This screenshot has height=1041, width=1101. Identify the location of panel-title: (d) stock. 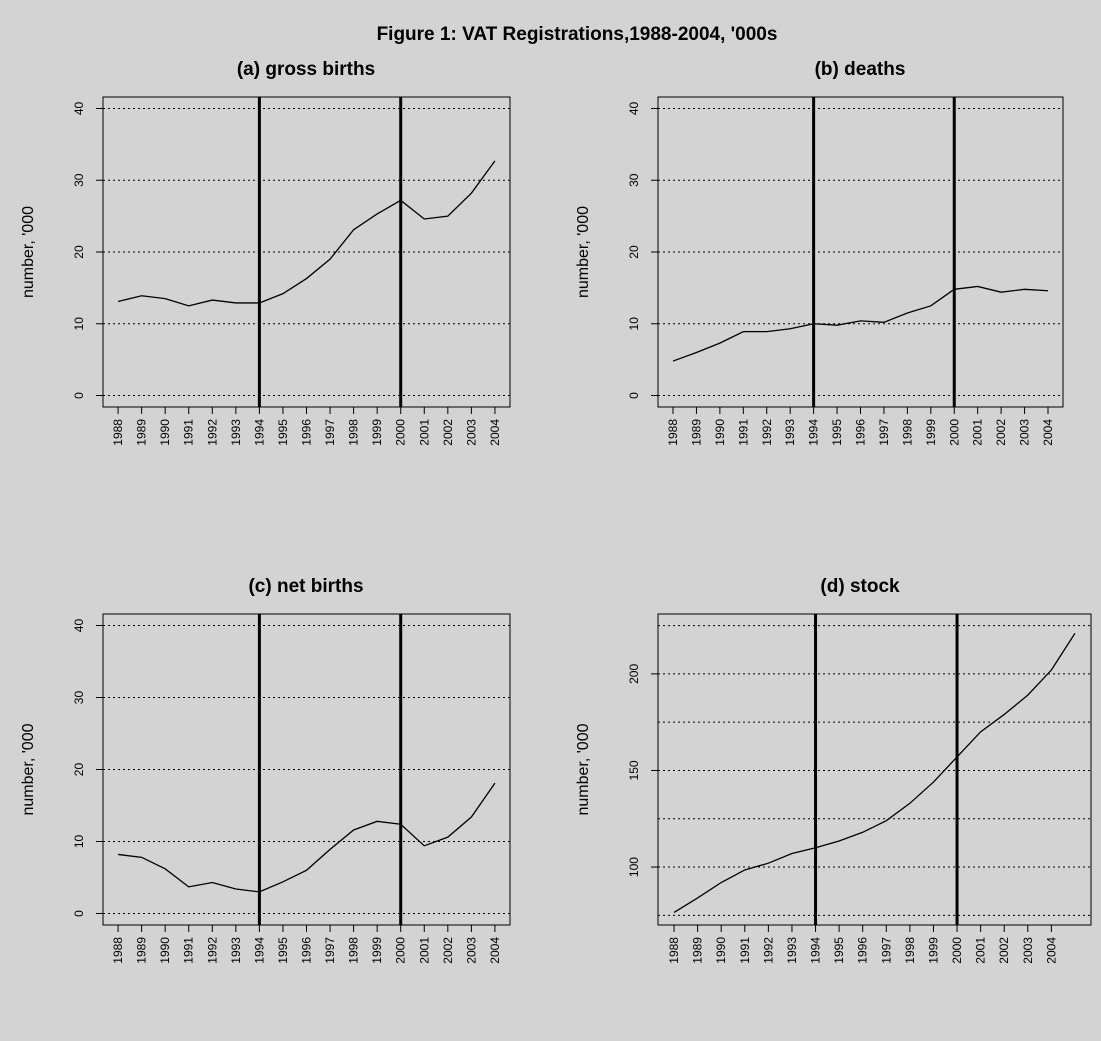
(860, 586).